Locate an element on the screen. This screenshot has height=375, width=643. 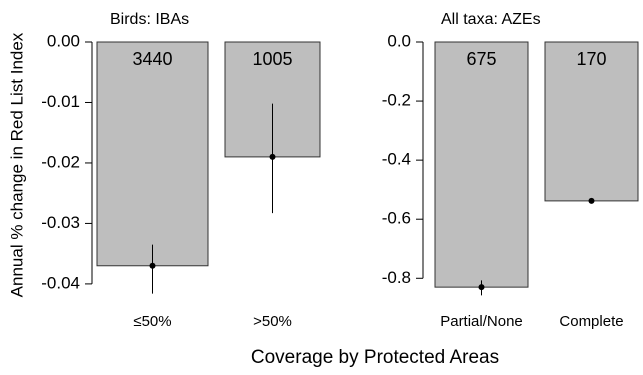
count-label: 675 is located at coordinates (481, 59).